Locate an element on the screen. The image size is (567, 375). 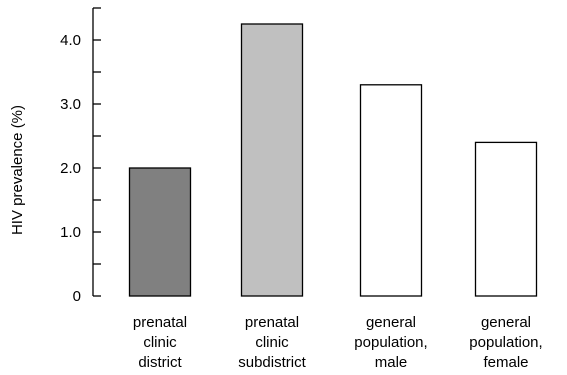
y-tick-label: 3.0 is located at coordinates (70, 104).